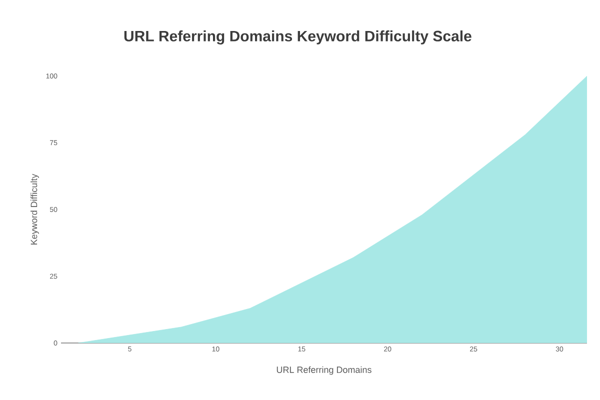 The image size is (600, 400). Describe the element at coordinates (324, 370) in the screenshot. I see `x-axis-title: URL Referring Domains` at that location.